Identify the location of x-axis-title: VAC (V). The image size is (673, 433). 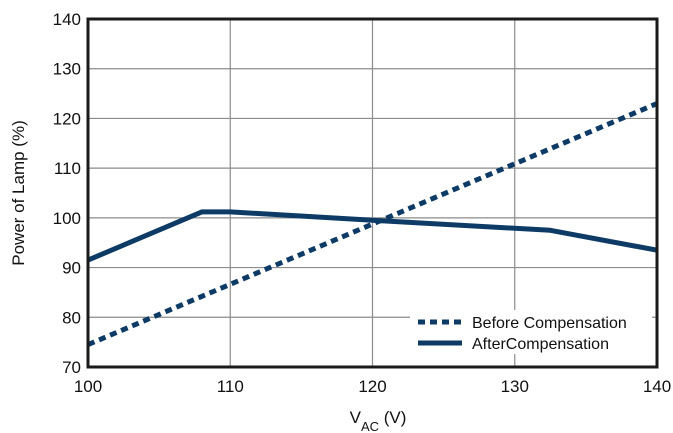
(378, 420).